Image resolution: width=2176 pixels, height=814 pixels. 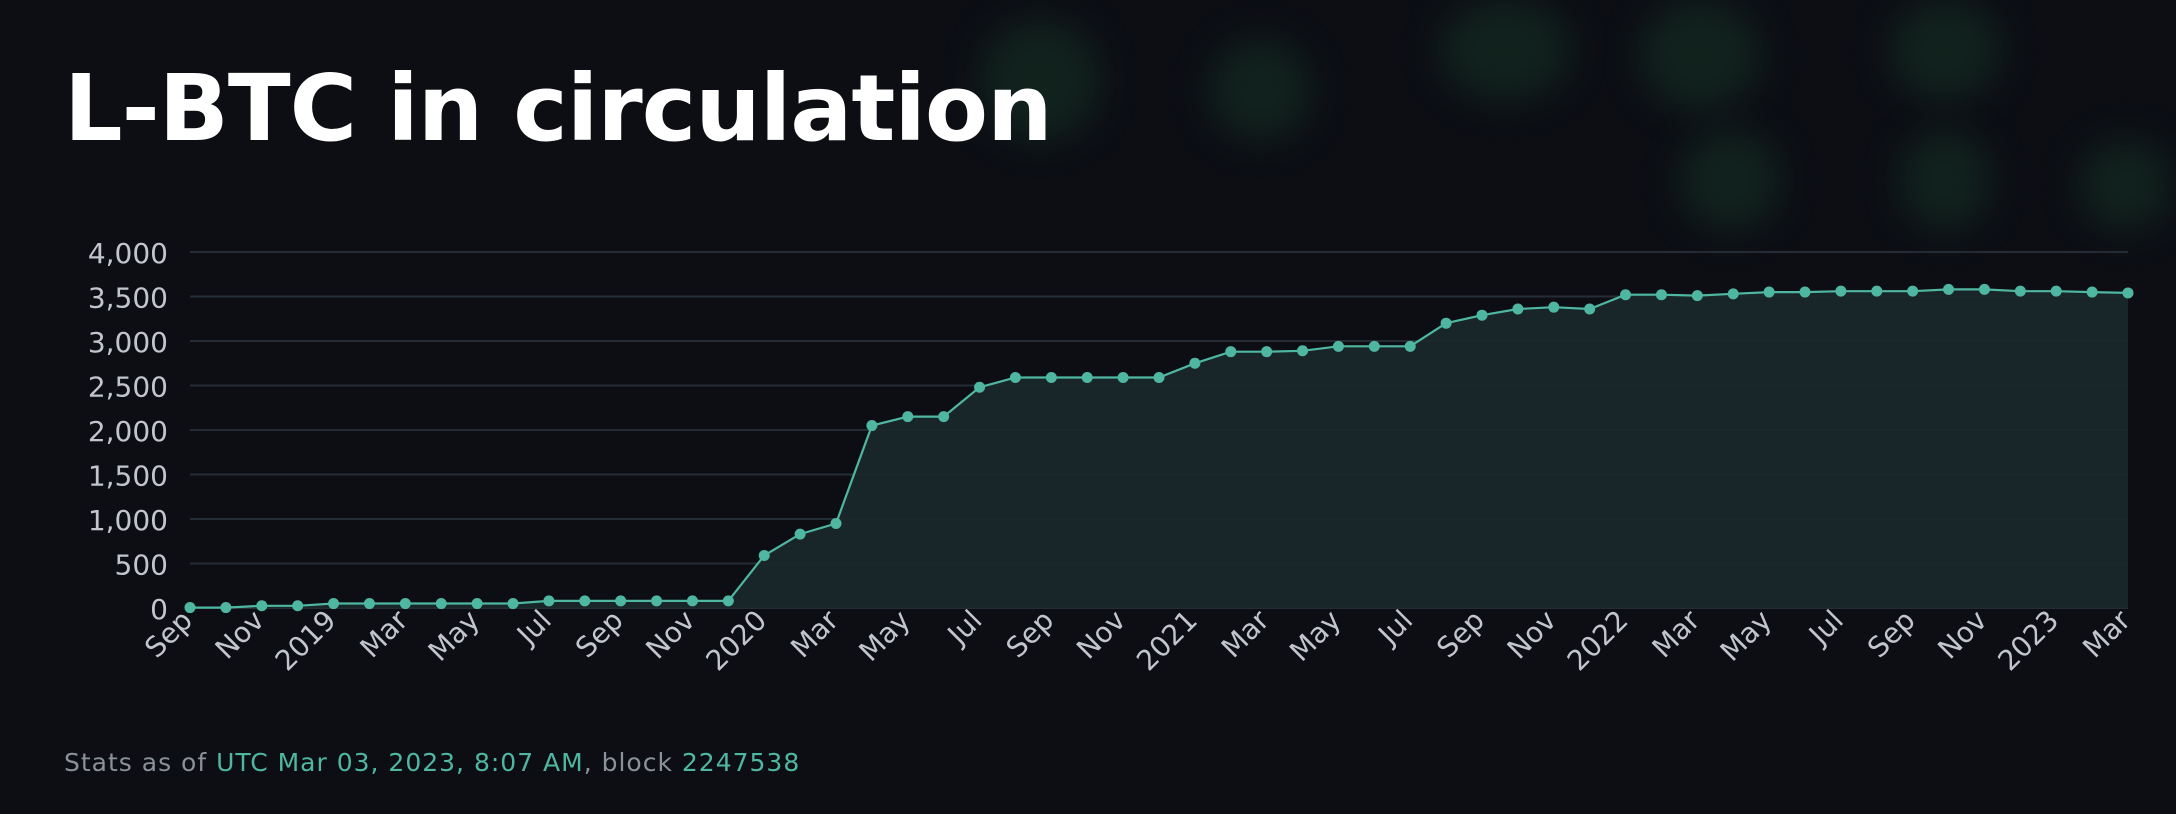 I want to click on stats-prefix: Stats as of, so click(x=140, y=762).